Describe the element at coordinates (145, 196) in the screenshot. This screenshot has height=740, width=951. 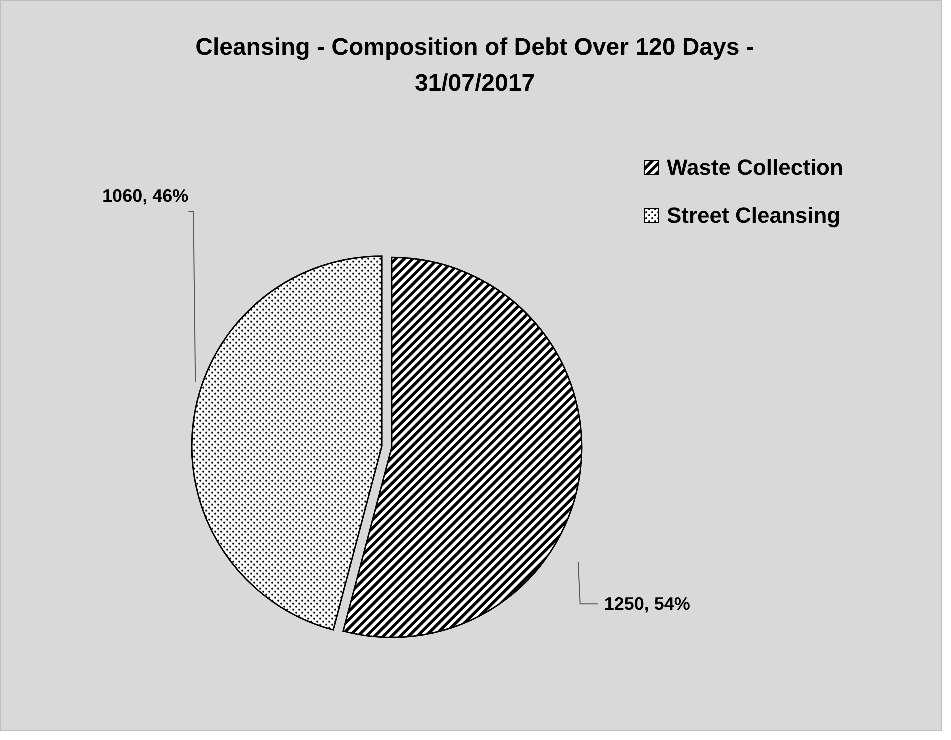
I see `data-label: 1060, 46%` at that location.